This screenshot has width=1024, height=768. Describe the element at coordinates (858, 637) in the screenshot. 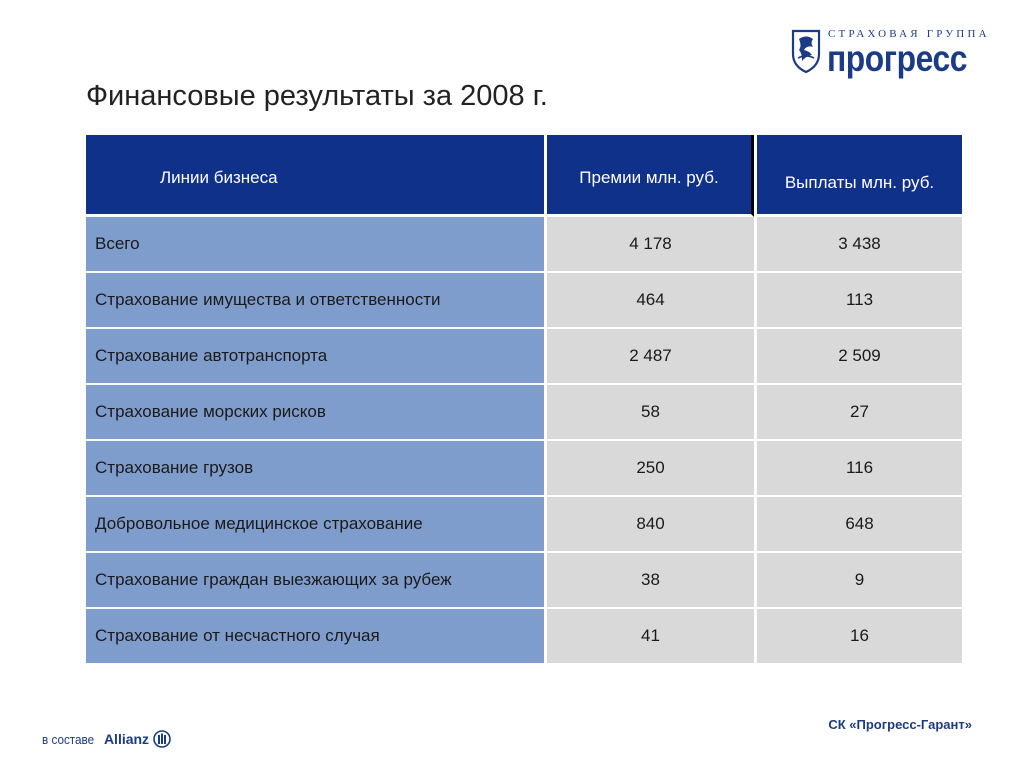

I see `payout-cell: 16` at that location.